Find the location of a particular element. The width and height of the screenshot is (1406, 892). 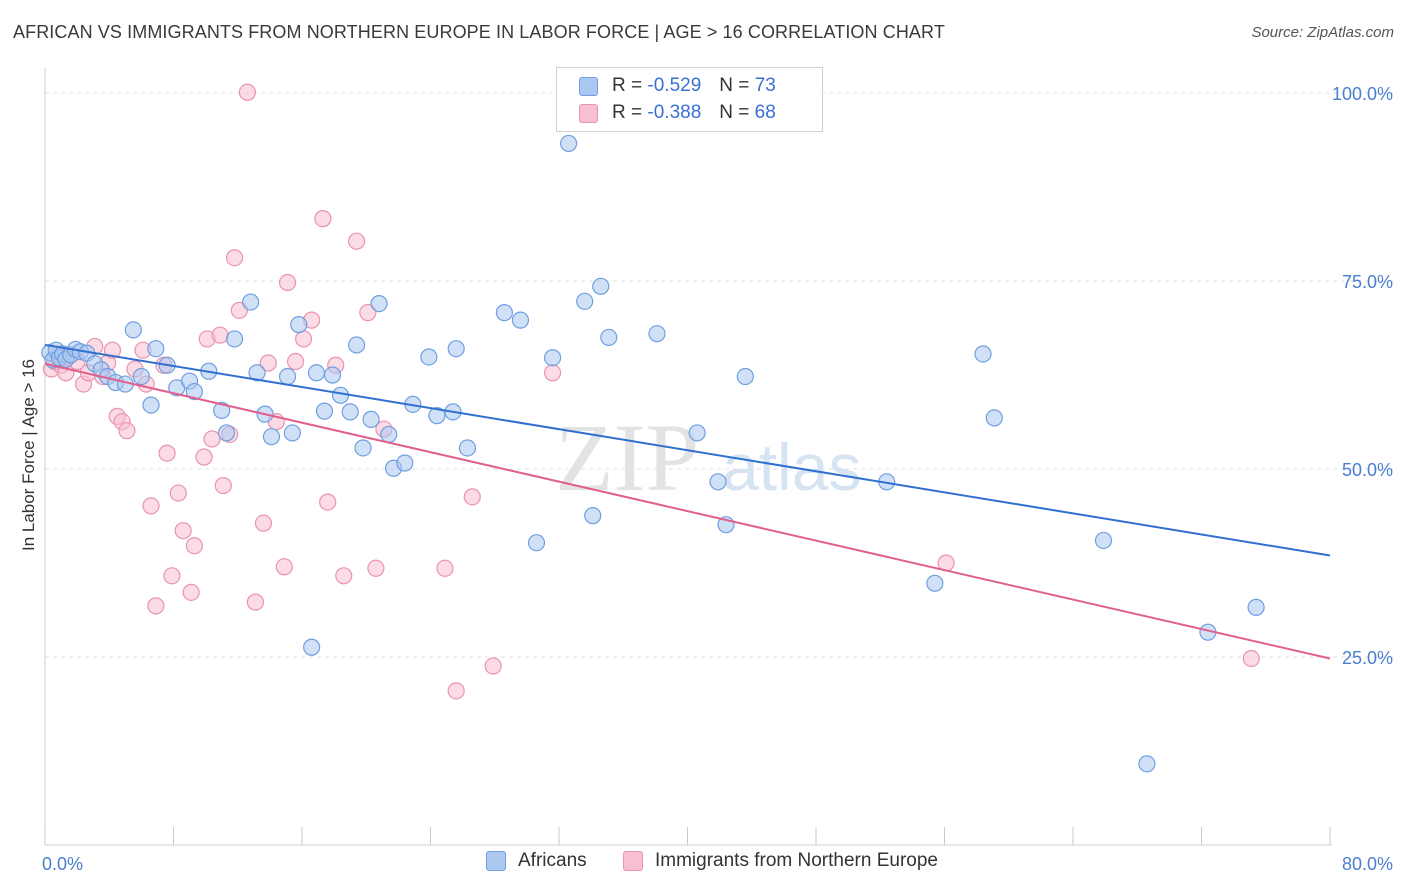

legend-row-africans: R = -0.529 N = 73 is located at coordinates (677, 86).